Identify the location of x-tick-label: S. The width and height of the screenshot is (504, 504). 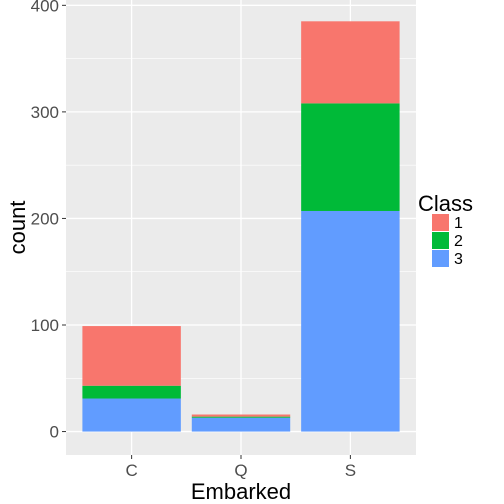
(350, 470).